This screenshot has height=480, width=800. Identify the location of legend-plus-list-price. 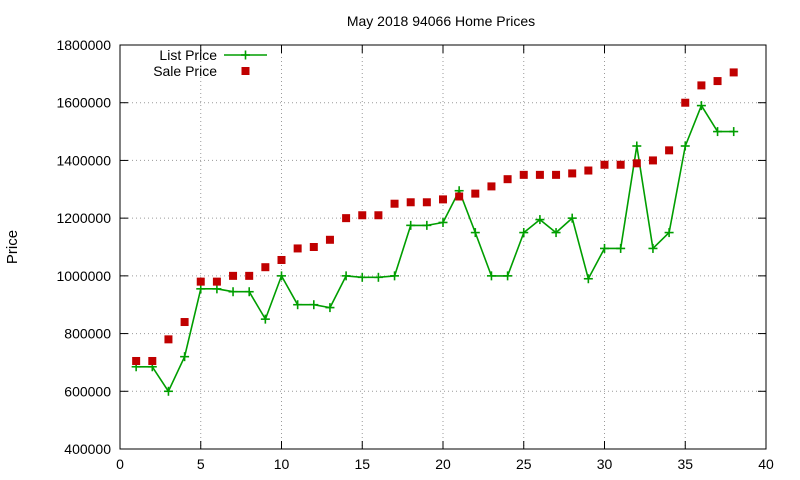
(245, 55).